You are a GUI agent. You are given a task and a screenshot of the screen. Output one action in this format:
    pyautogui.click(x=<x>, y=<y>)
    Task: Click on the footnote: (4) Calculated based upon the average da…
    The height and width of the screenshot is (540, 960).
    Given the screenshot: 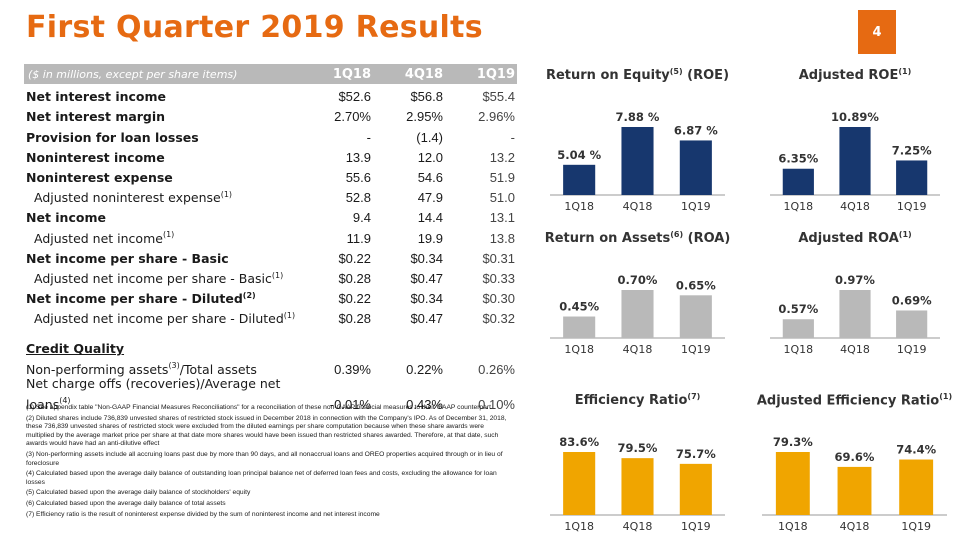 What is the action you would take?
    pyautogui.click(x=261, y=478)
    